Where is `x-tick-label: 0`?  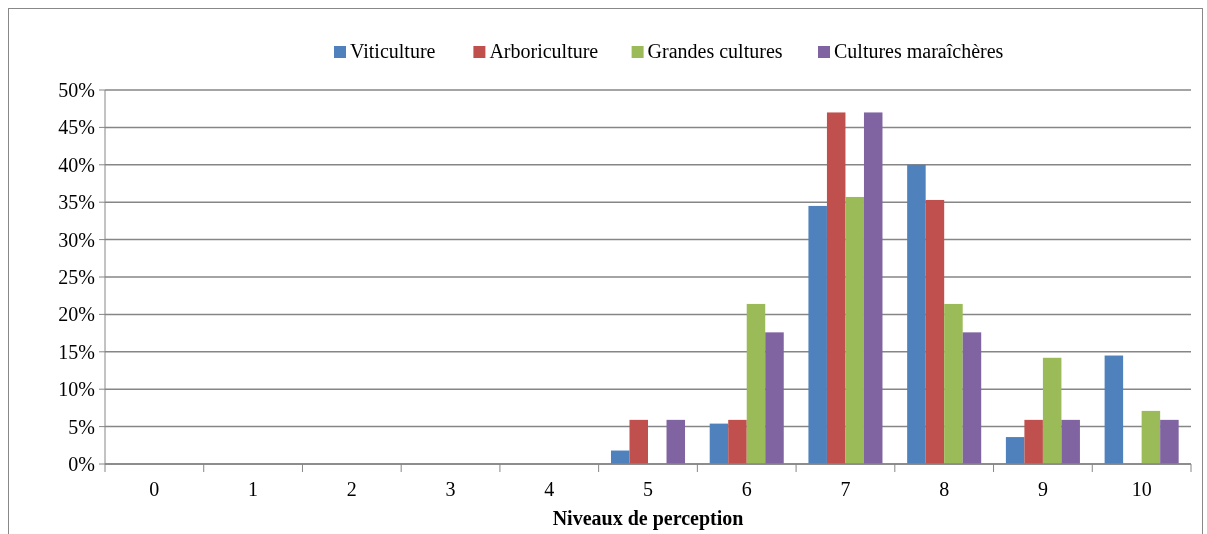
x-tick-label: 0 is located at coordinates (154, 489).